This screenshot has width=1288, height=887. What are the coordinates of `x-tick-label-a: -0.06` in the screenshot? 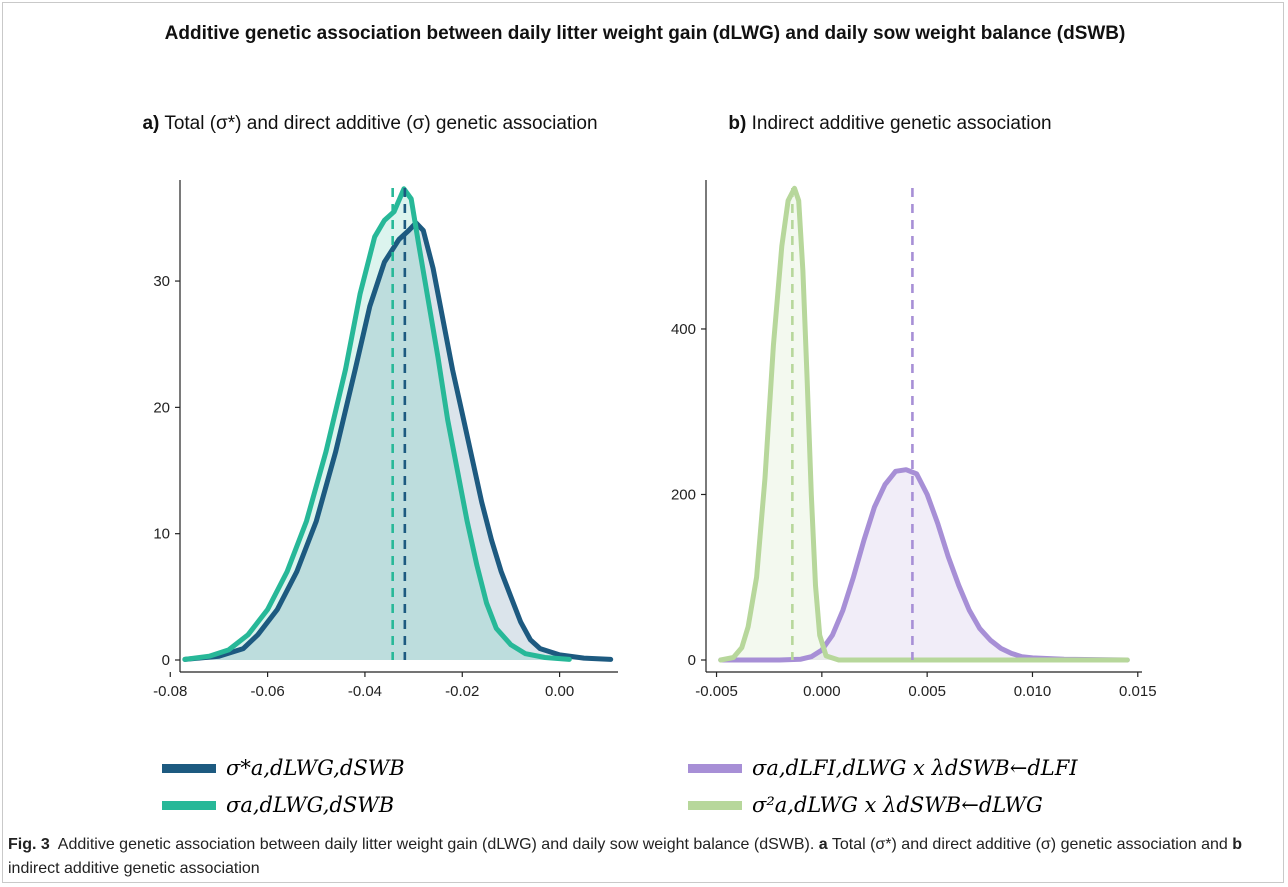 It's located at (267, 691).